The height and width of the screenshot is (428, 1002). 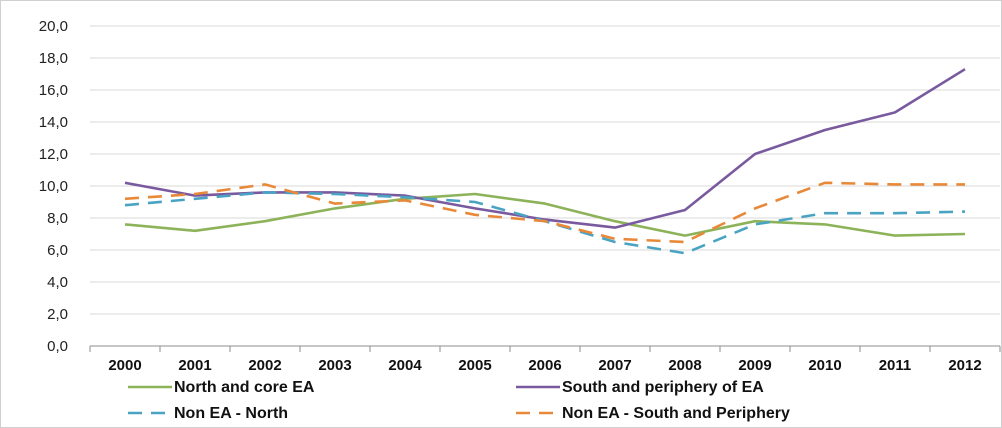 I want to click on x-tick-label: 2004, so click(x=405, y=365).